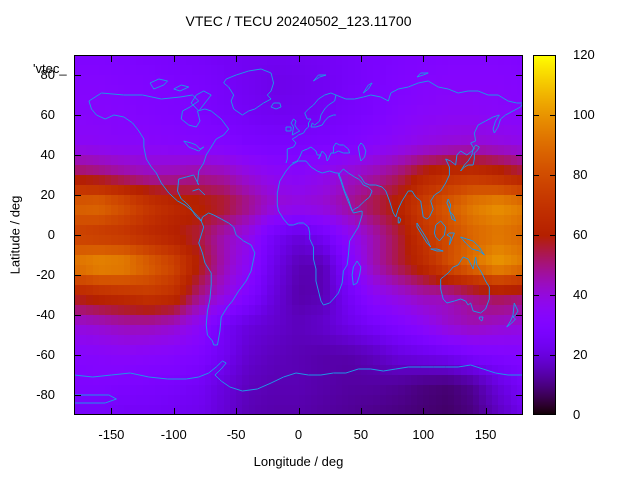 The width and height of the screenshot is (640, 480). I want to click on x-tick-label: 150, so click(485, 434).